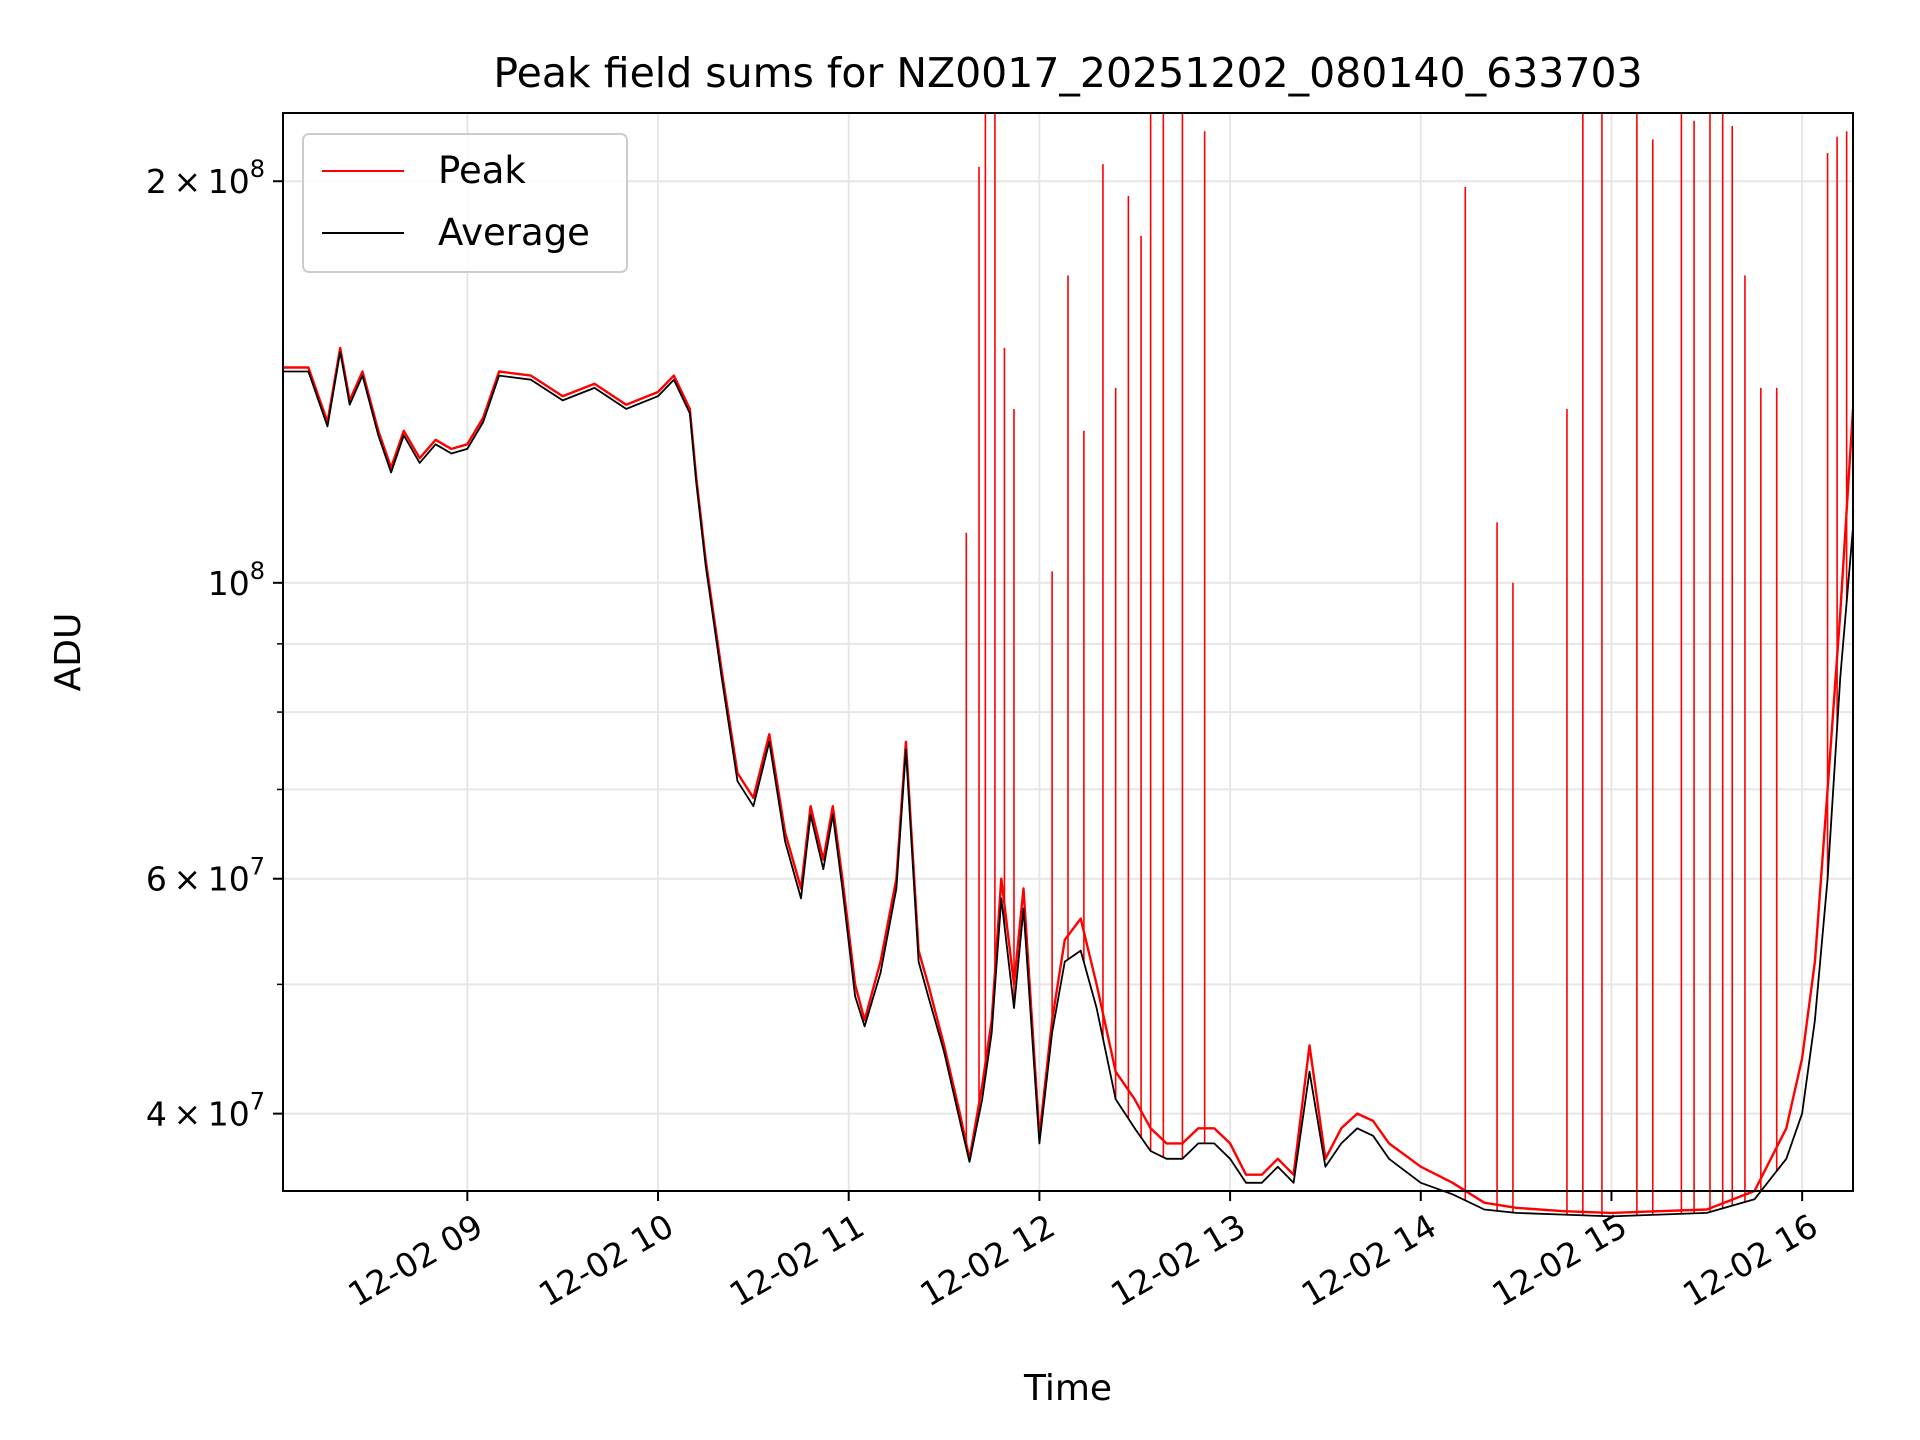 Image resolution: width=1920 pixels, height=1440 pixels. I want to click on x-axis-label: Time, so click(1067, 1388).